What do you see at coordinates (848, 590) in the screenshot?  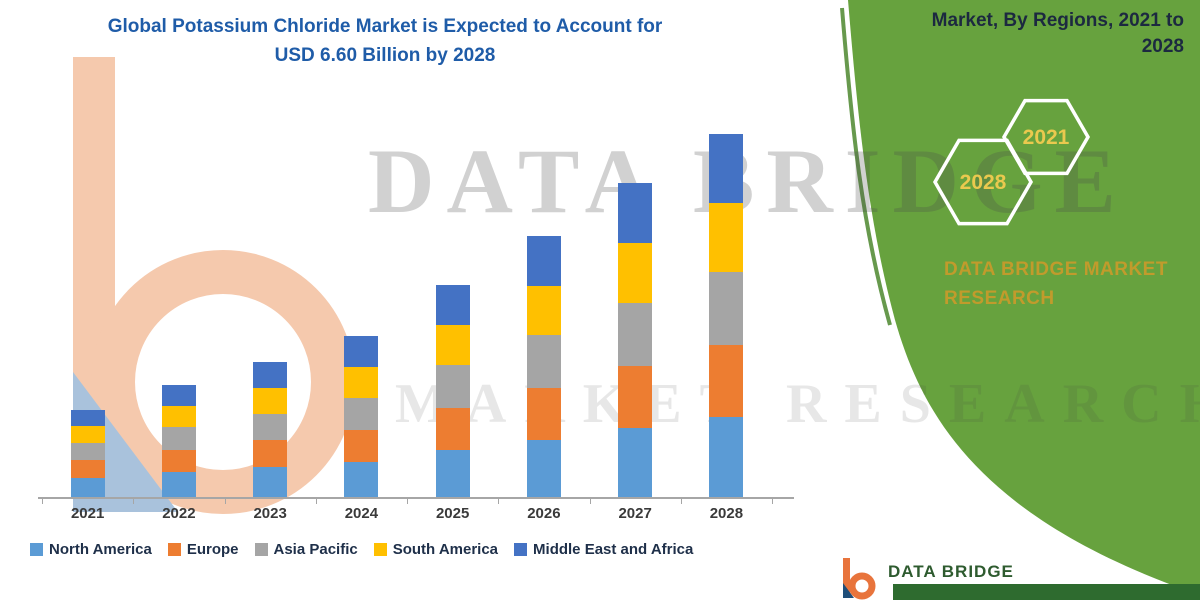 I see `footer-logo-wedge` at bounding box center [848, 590].